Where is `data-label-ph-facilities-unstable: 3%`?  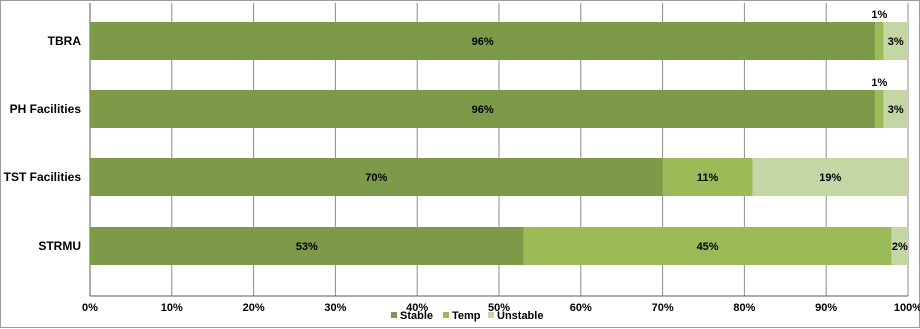
data-label-ph-facilities-unstable: 3% is located at coordinates (896, 110).